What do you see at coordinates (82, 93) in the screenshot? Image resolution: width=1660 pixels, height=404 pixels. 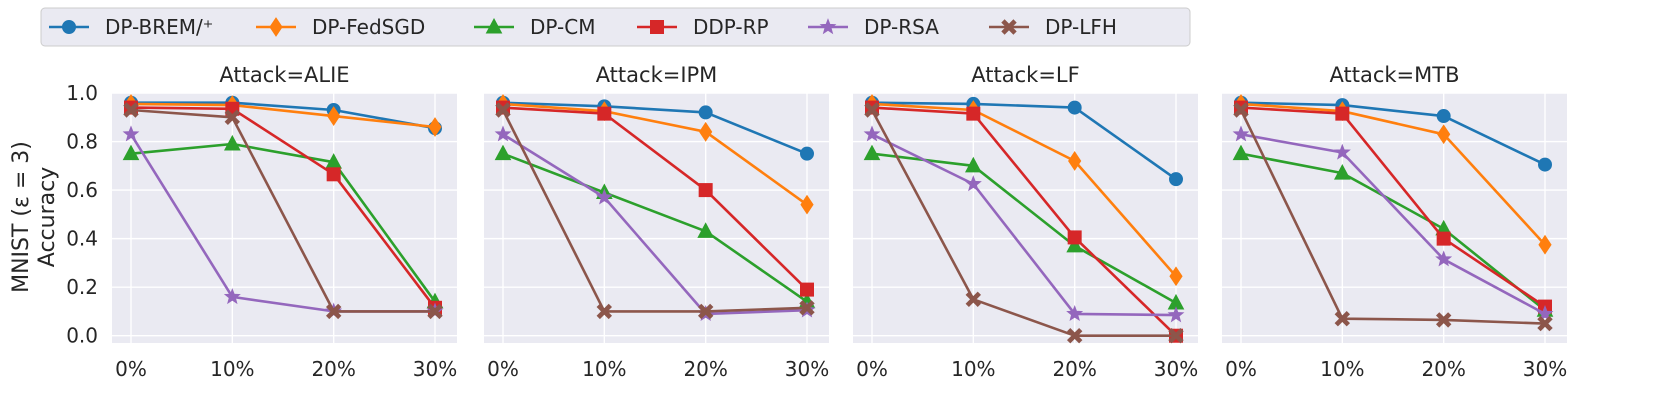 I see `y-tick-label: 1.0` at bounding box center [82, 93].